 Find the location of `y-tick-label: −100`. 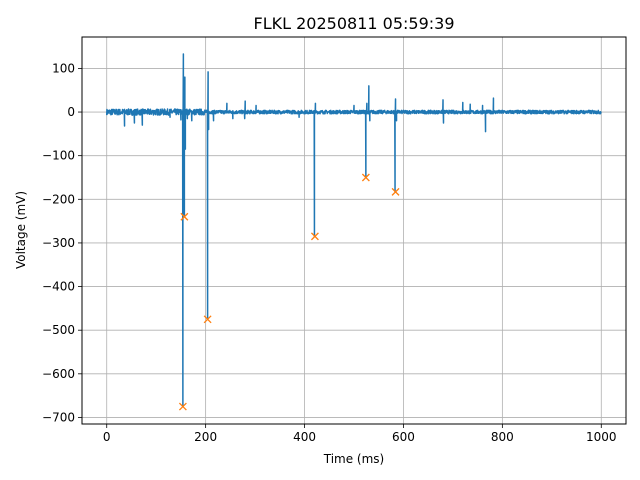

y-tick-label: −100 is located at coordinates (58, 156).